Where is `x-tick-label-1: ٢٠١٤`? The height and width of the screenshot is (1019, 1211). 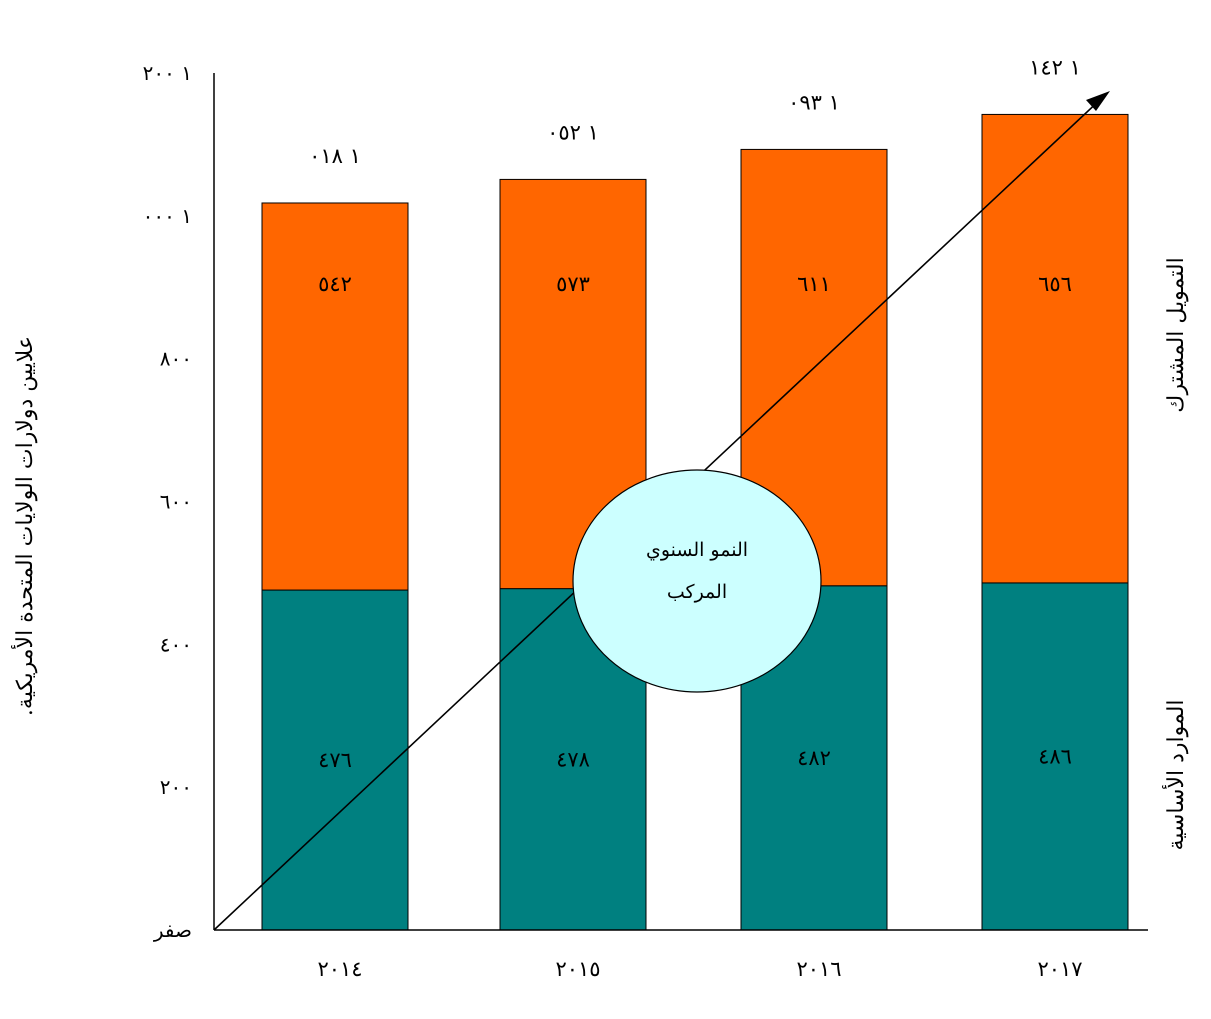
x-tick-label-1: ٢٠١٤ is located at coordinates (339, 969).